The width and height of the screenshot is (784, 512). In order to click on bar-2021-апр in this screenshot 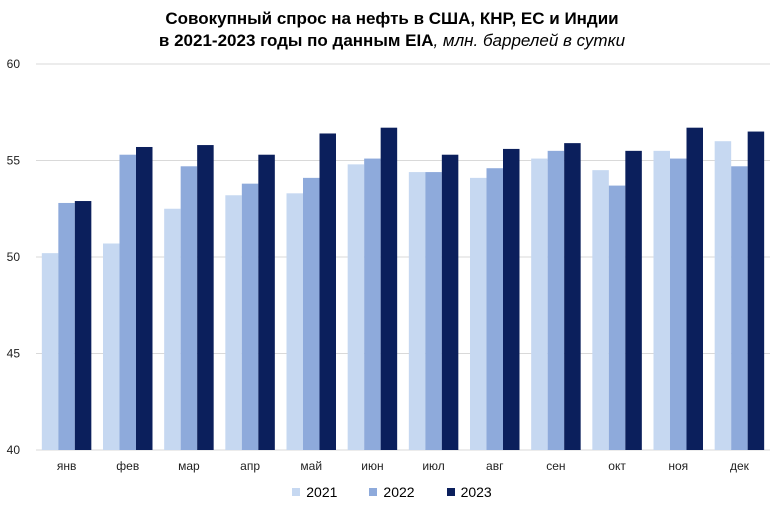, I will do `click(233, 322)`.